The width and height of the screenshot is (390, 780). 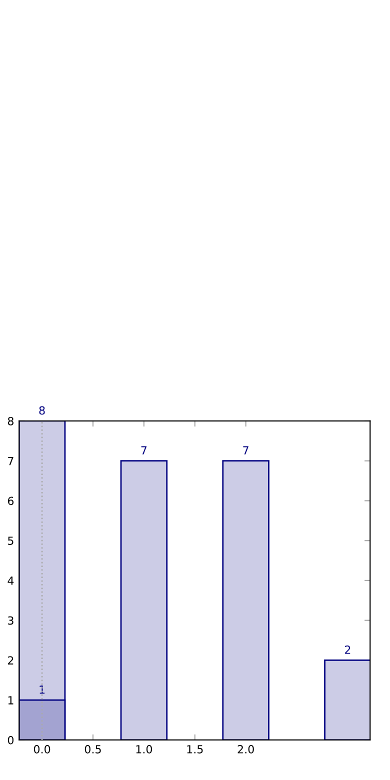 What do you see at coordinates (11, 740) in the screenshot?
I see `y-tick-label: 0` at bounding box center [11, 740].